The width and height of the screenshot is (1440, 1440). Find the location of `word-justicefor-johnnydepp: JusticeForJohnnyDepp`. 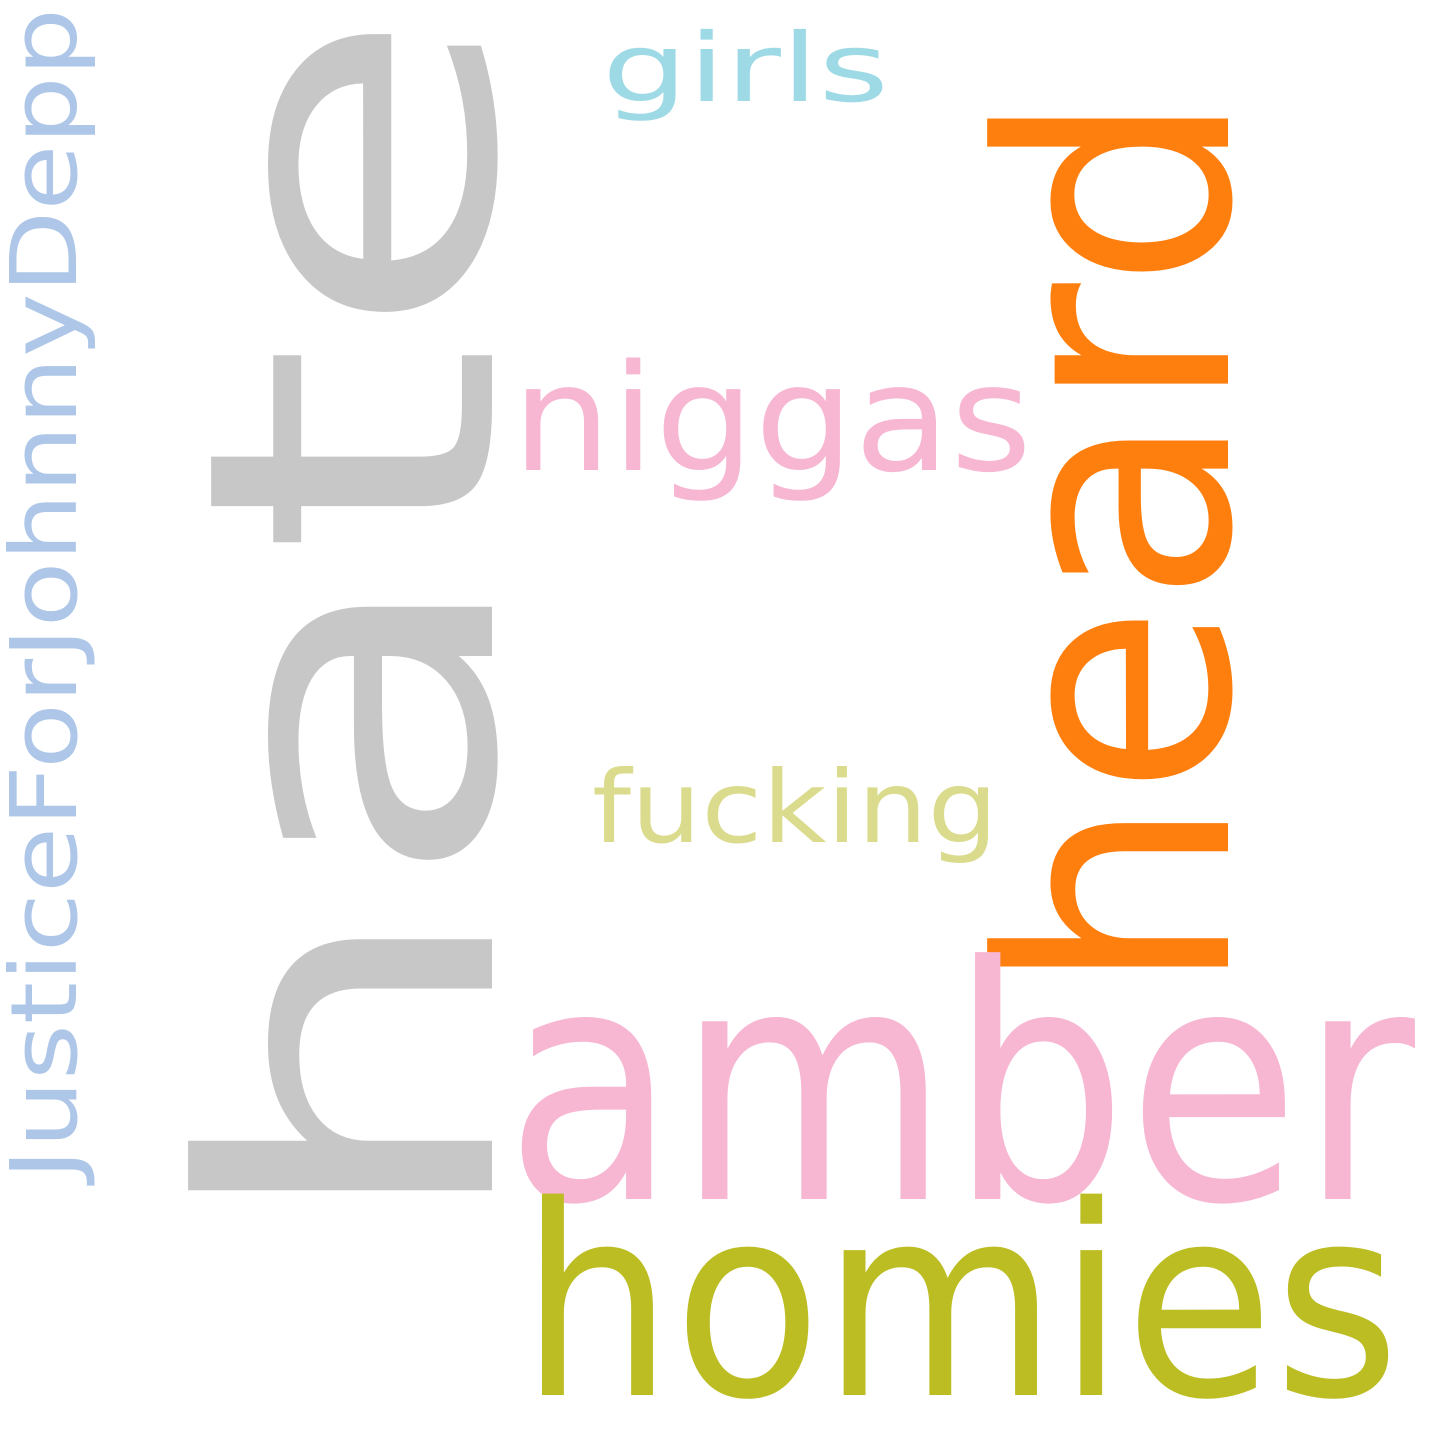

word-justicefor-johnnydepp: JusticeForJohnnyDepp is located at coordinates (49, 597).